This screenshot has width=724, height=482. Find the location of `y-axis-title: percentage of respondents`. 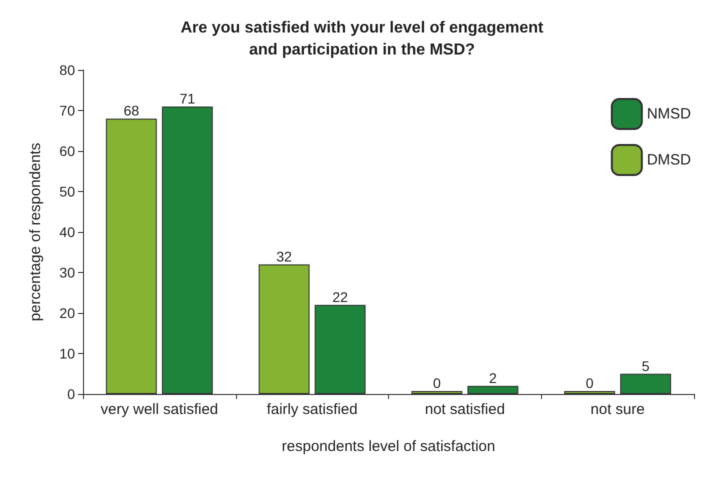

y-axis-title: percentage of respondents is located at coordinates (35, 232).